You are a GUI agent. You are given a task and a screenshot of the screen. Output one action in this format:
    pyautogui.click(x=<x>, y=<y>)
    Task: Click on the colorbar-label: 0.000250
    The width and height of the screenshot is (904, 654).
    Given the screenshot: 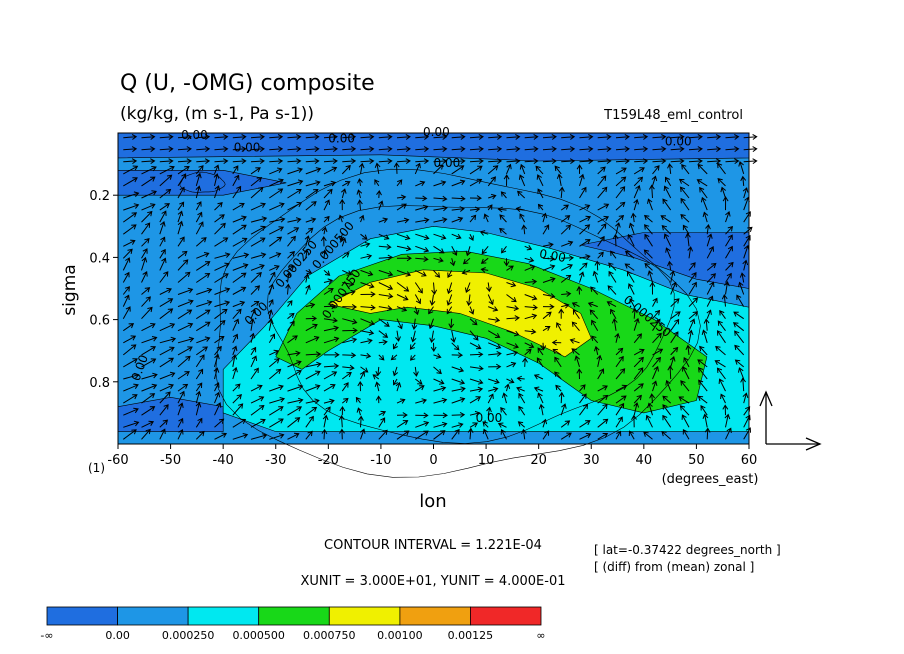 What is the action you would take?
    pyautogui.click(x=188, y=635)
    